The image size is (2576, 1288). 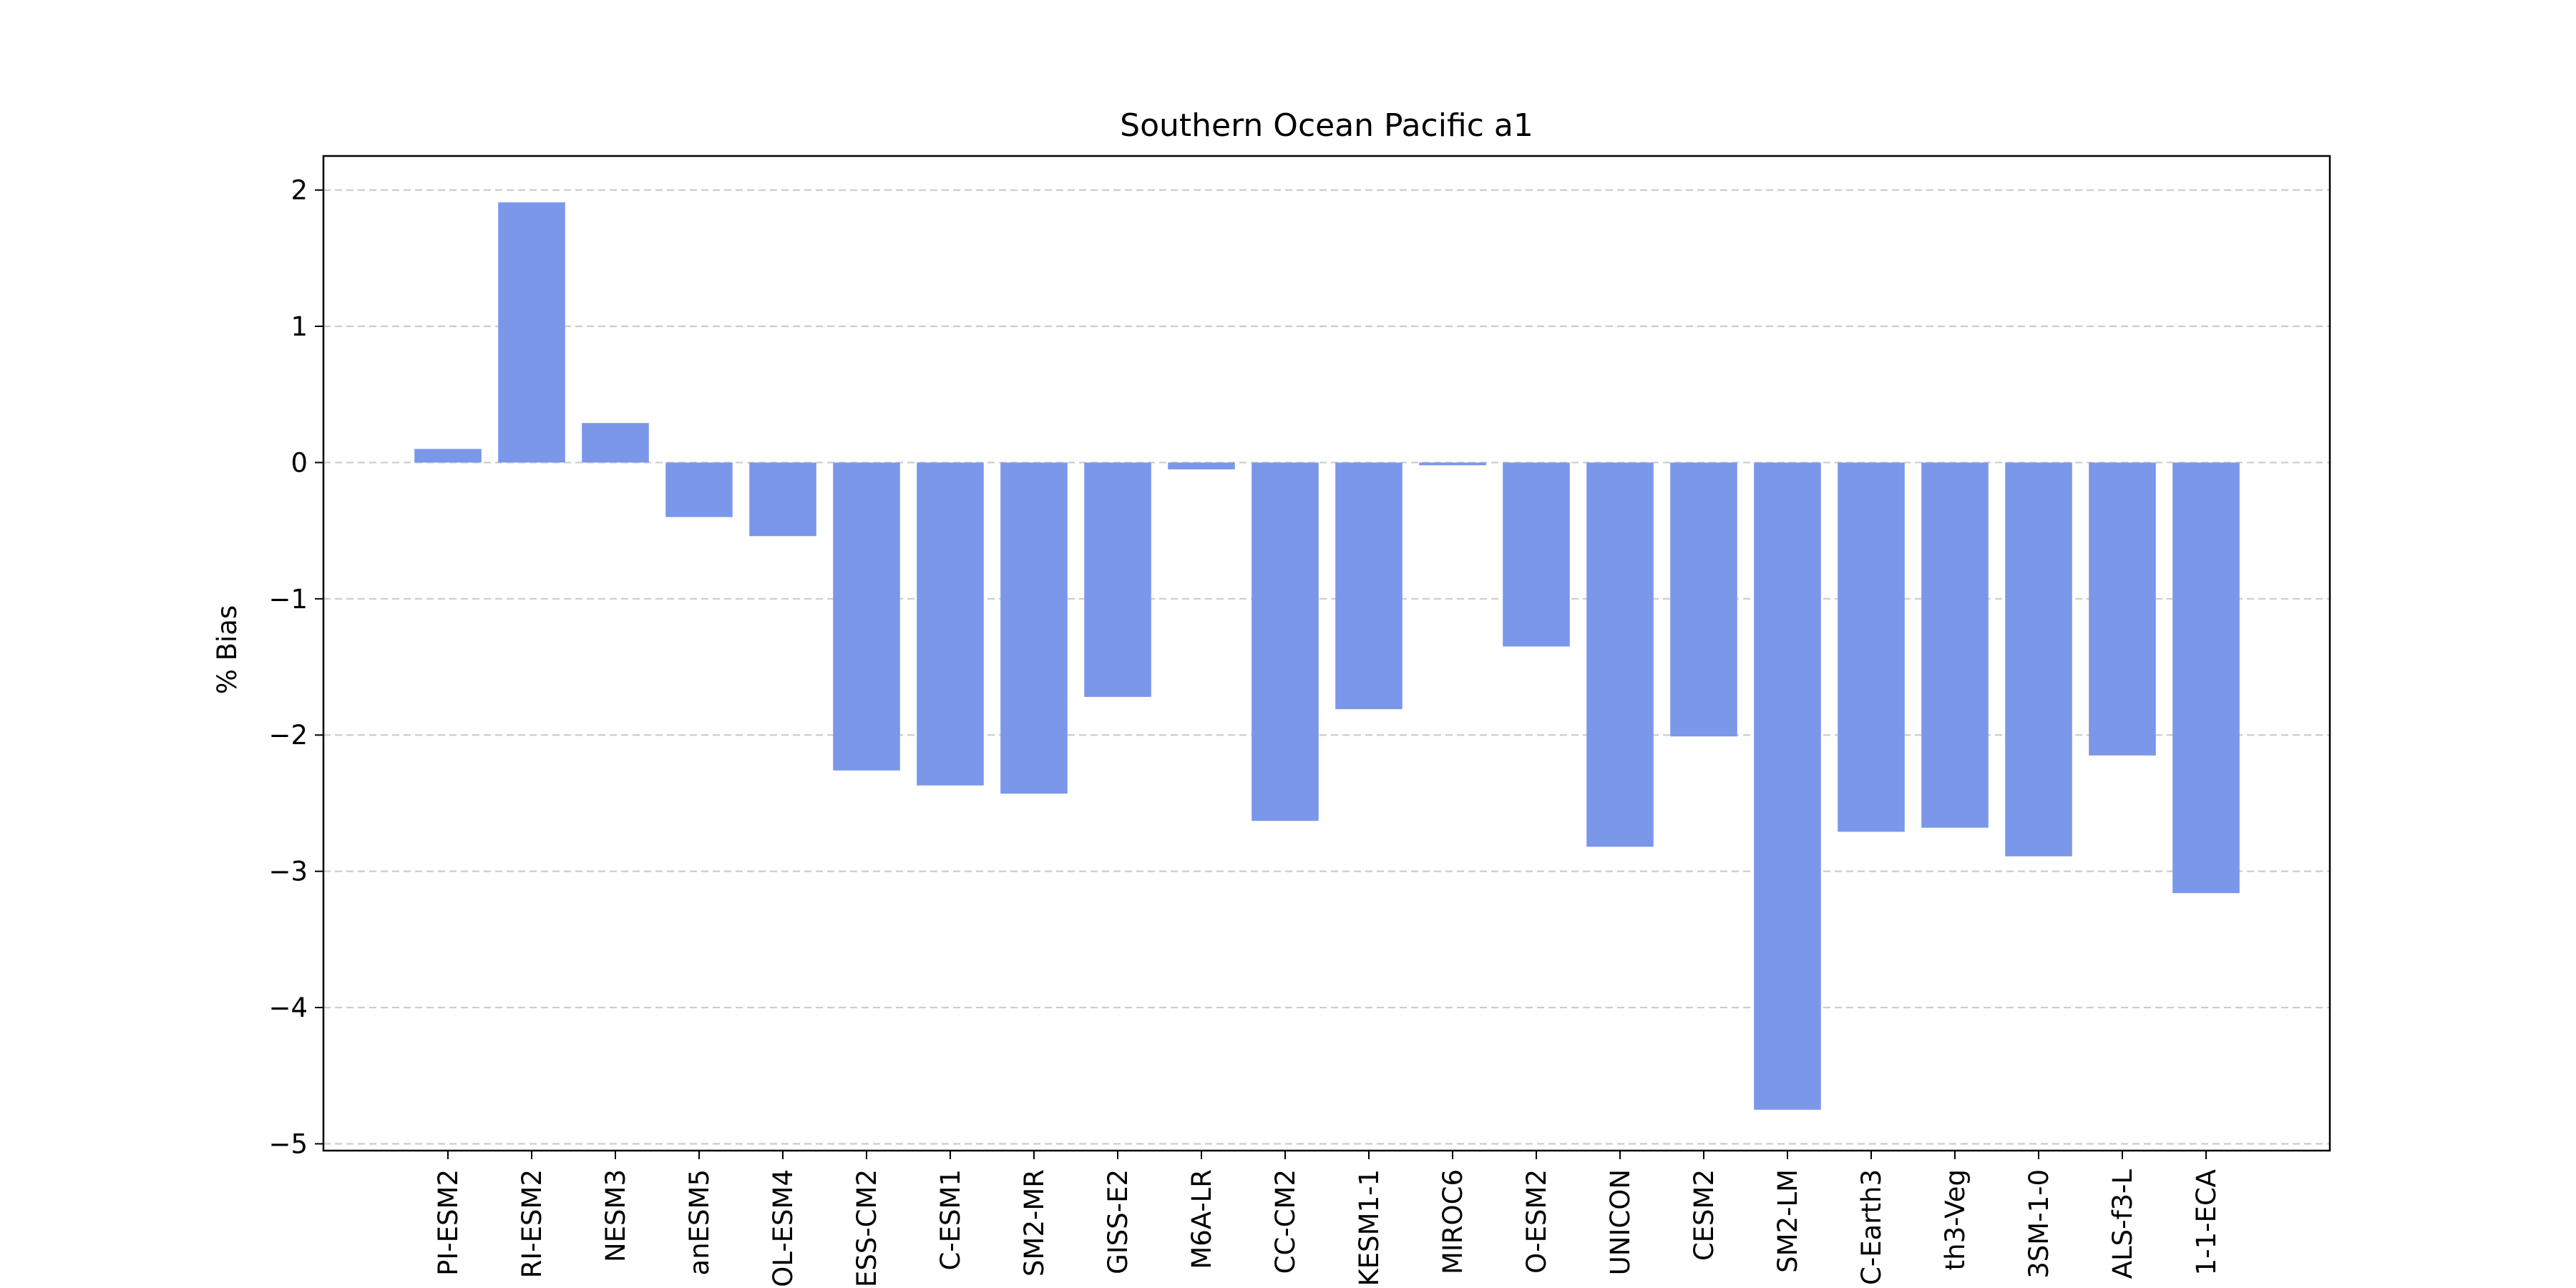 I want to click on x-tick-label: UNICON, so click(x=1620, y=1222).